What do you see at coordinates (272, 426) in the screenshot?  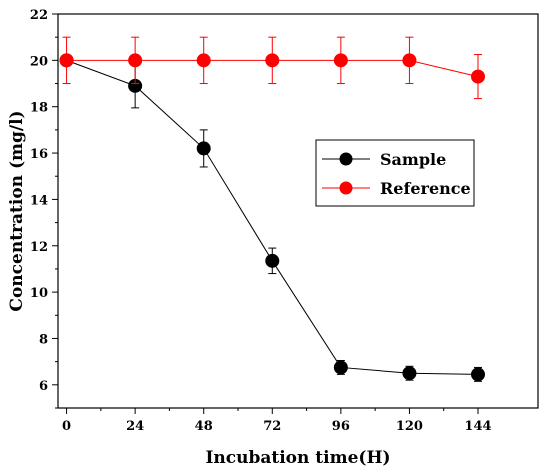 I see `x-tick-label: 72` at bounding box center [272, 426].